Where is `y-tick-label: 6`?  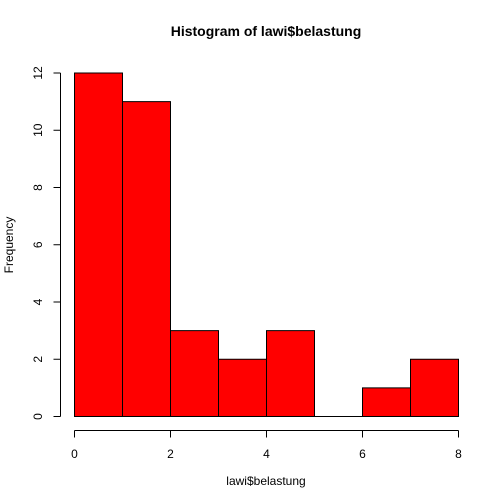 y-tick-label: 6 is located at coordinates (38, 244).